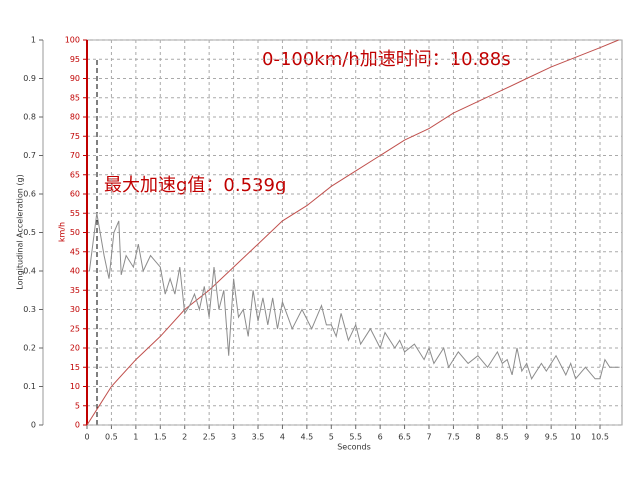  Describe the element at coordinates (575, 437) in the screenshot. I see `x-tick-label: 10` at that location.